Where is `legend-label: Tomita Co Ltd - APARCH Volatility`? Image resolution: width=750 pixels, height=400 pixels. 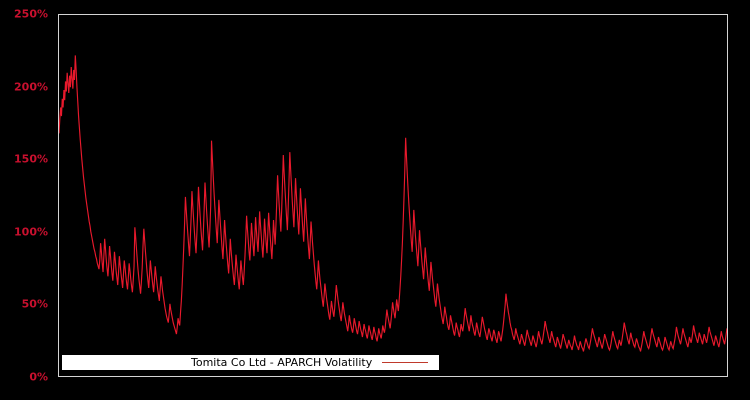
legend-label: Tomita Co Ltd - APARCH Volatility is located at coordinates (282, 362).